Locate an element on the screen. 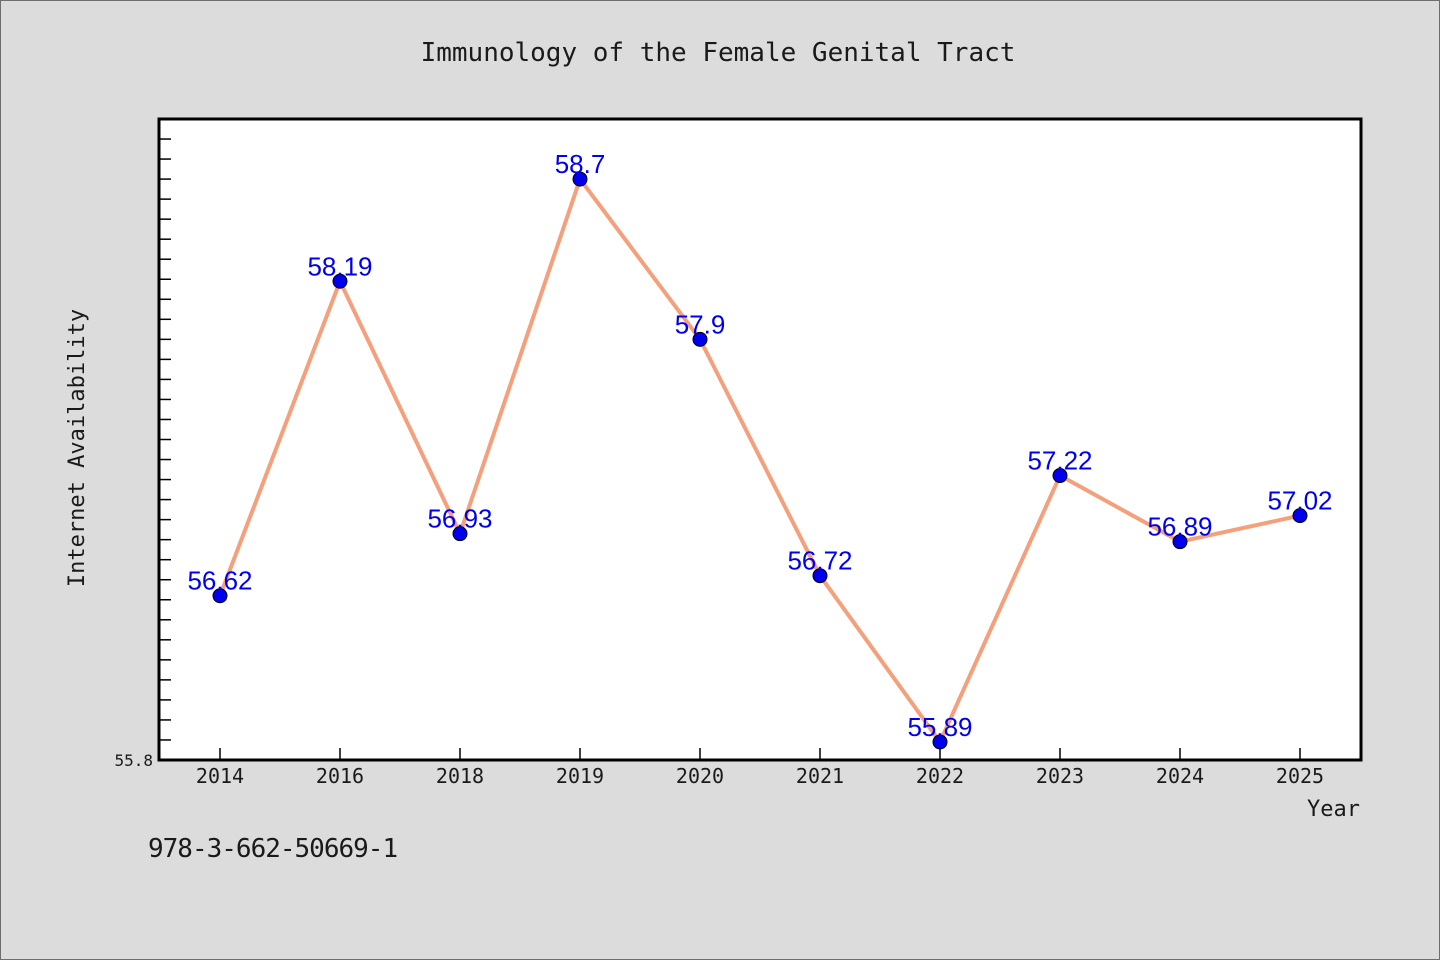 The image size is (1440, 960). x-tick-label: 2016 is located at coordinates (340, 776).